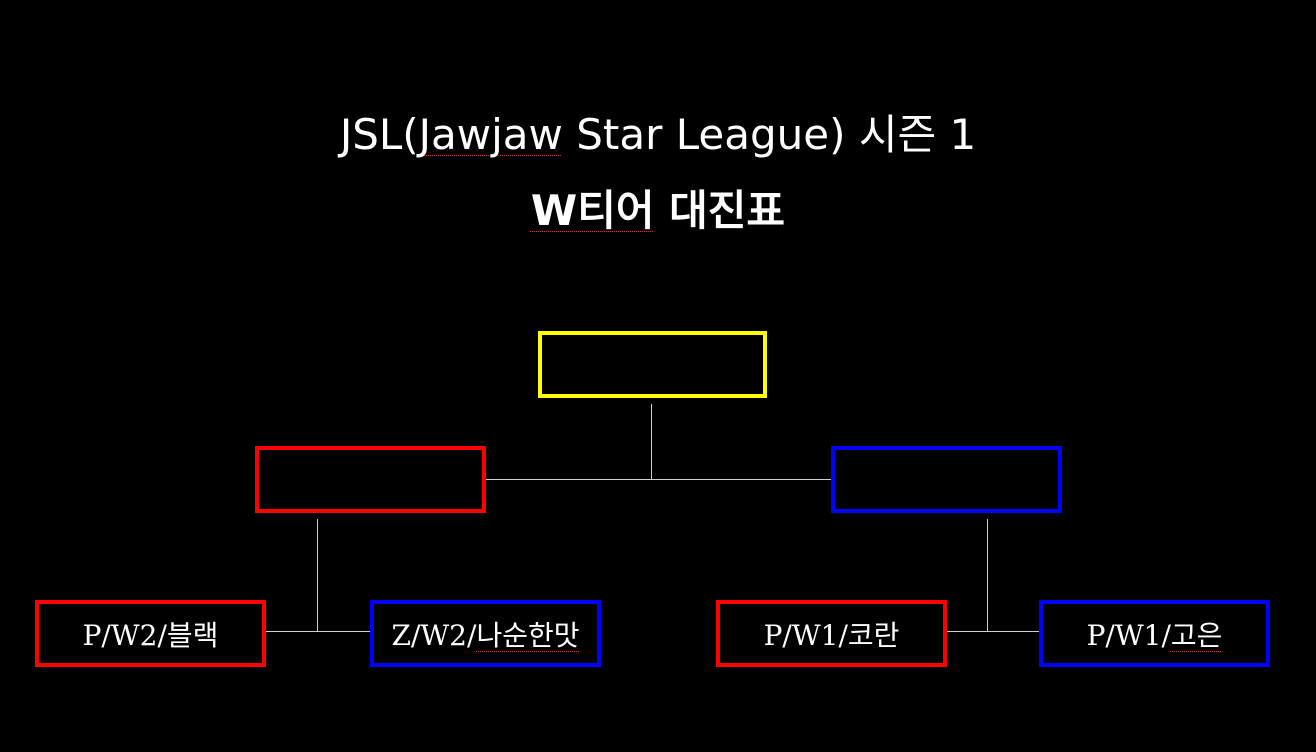  I want to click on player-label: P/W2/블랙, so click(150, 635).